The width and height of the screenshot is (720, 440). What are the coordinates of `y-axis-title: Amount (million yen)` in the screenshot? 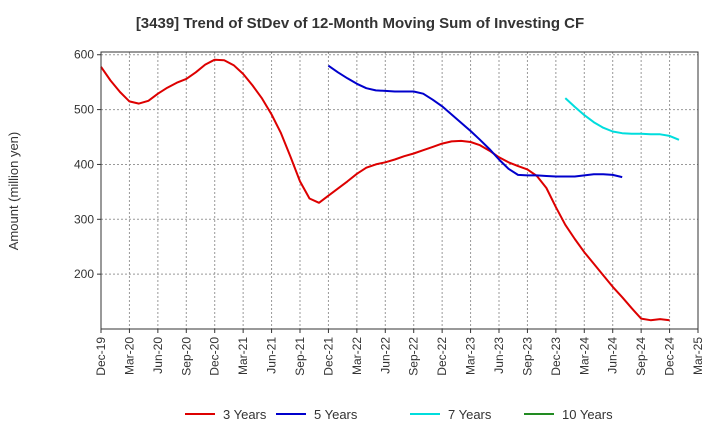 It's located at (13, 191).